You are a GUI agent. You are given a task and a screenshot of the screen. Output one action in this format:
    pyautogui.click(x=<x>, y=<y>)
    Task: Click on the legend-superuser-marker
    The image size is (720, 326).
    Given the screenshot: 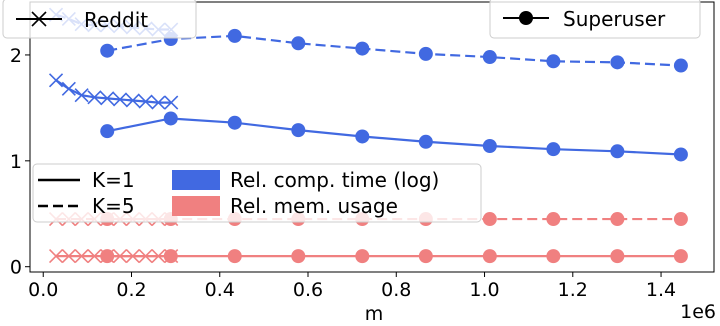 What is the action you would take?
    pyautogui.click(x=526, y=18)
    